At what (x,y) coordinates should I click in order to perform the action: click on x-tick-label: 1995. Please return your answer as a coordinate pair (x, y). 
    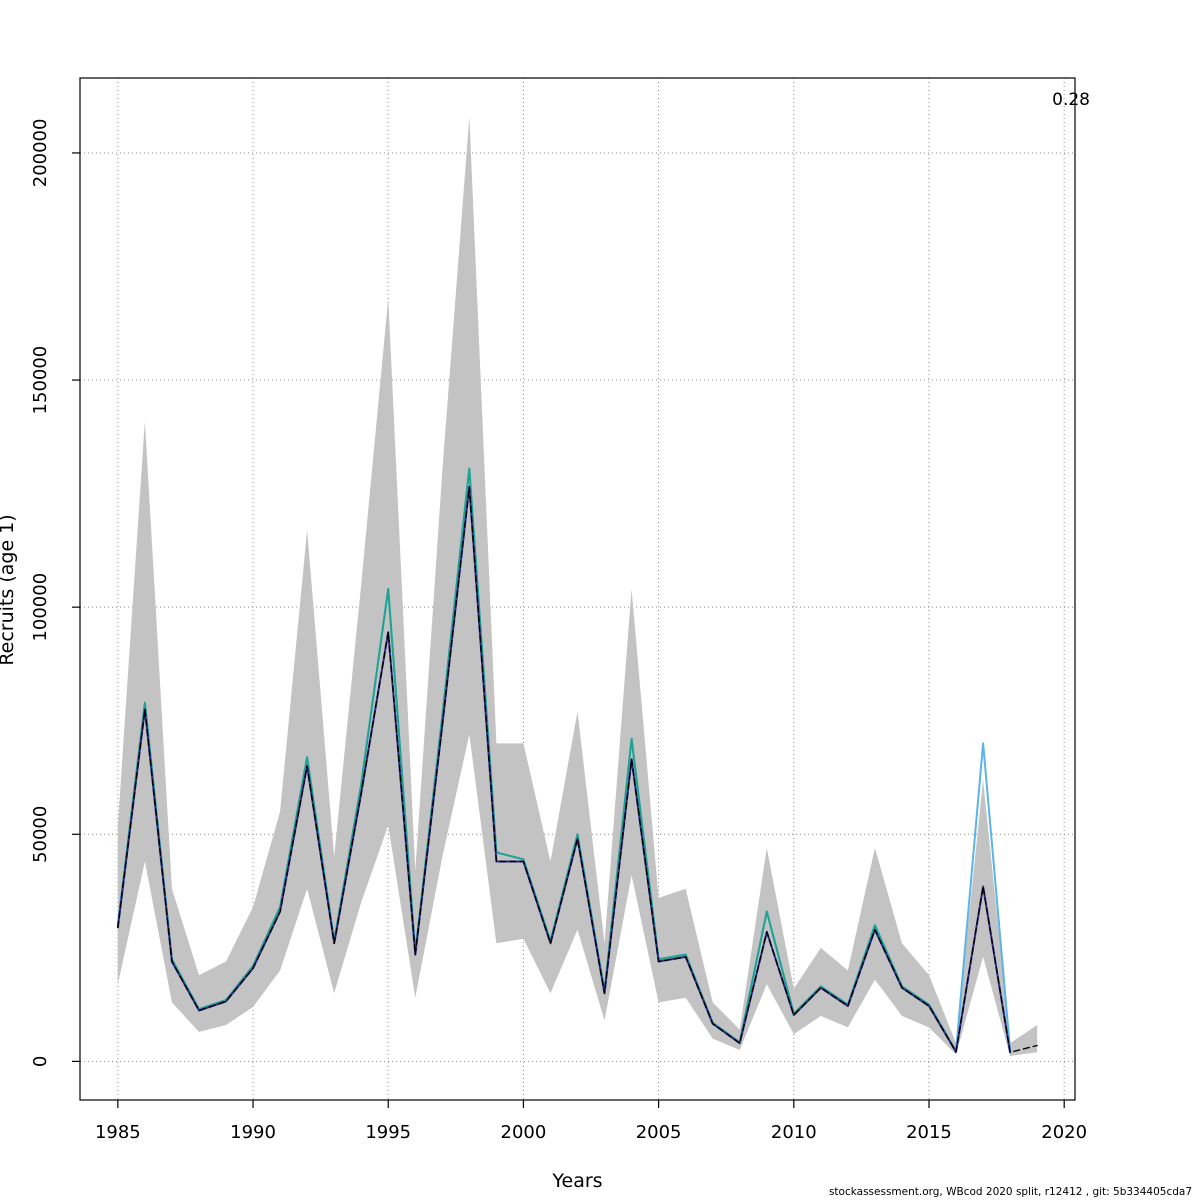
    Looking at the image, I should click on (388, 1132).